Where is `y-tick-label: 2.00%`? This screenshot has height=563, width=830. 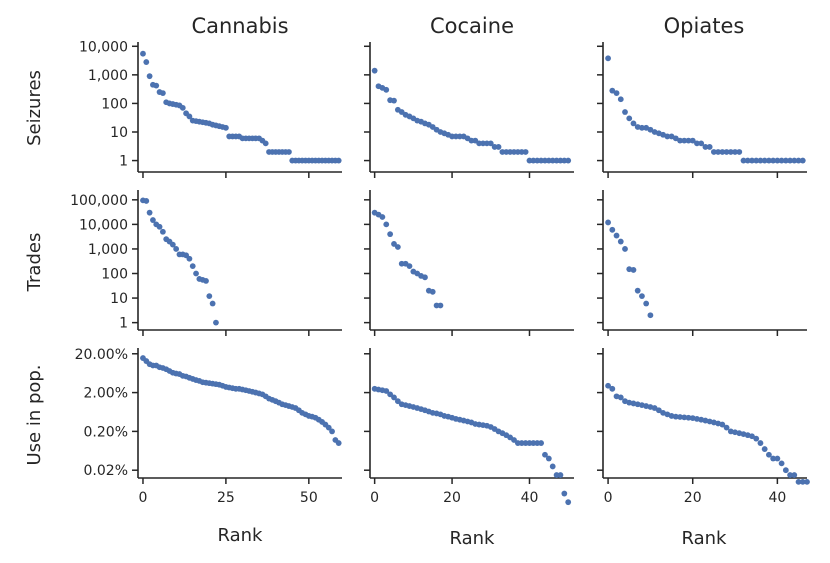
y-tick-label: 2.00% is located at coordinates (106, 394).